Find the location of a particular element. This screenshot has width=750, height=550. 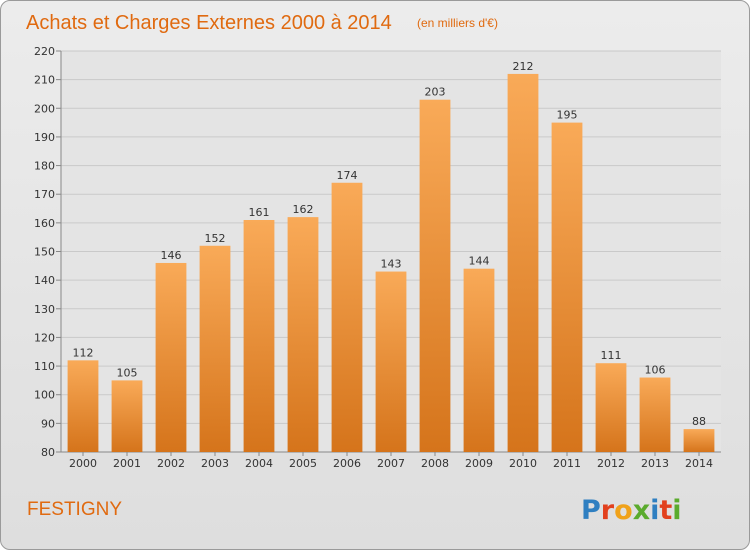

y-tick-label: 100 is located at coordinates (44, 395).